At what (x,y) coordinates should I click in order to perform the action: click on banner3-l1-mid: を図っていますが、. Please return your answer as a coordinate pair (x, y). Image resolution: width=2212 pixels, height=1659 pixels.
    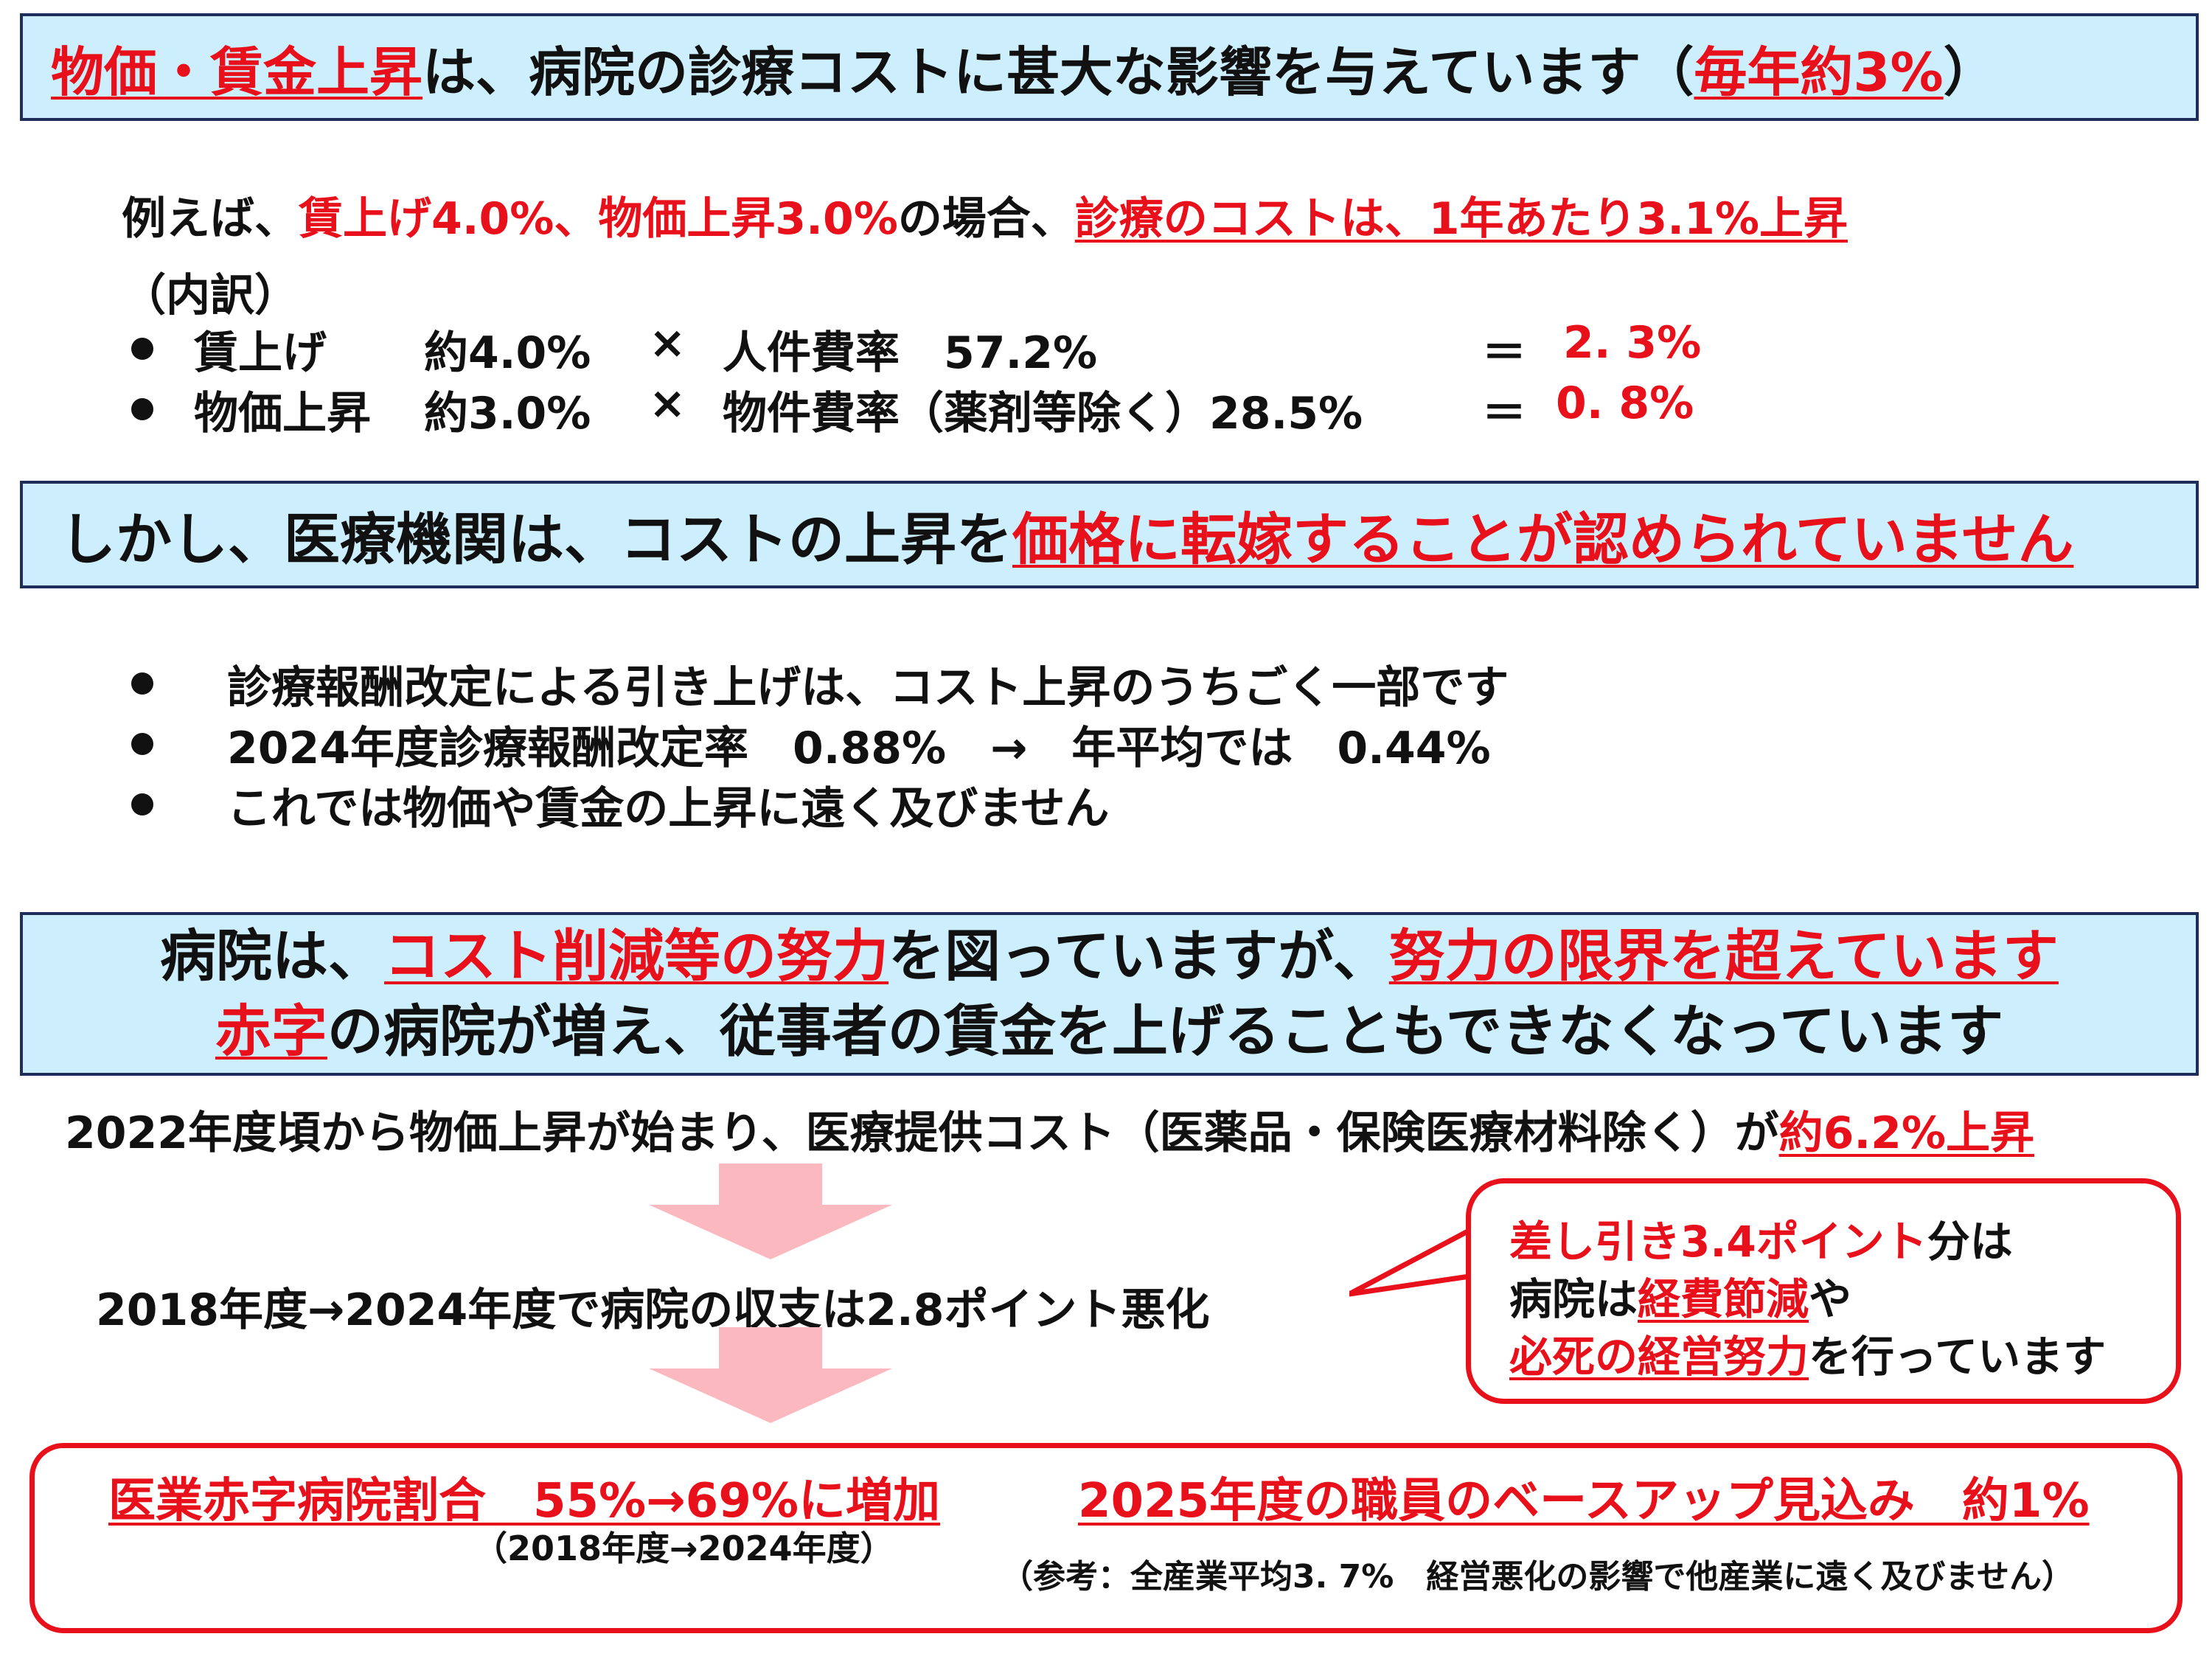
    Looking at the image, I should click on (1138, 956).